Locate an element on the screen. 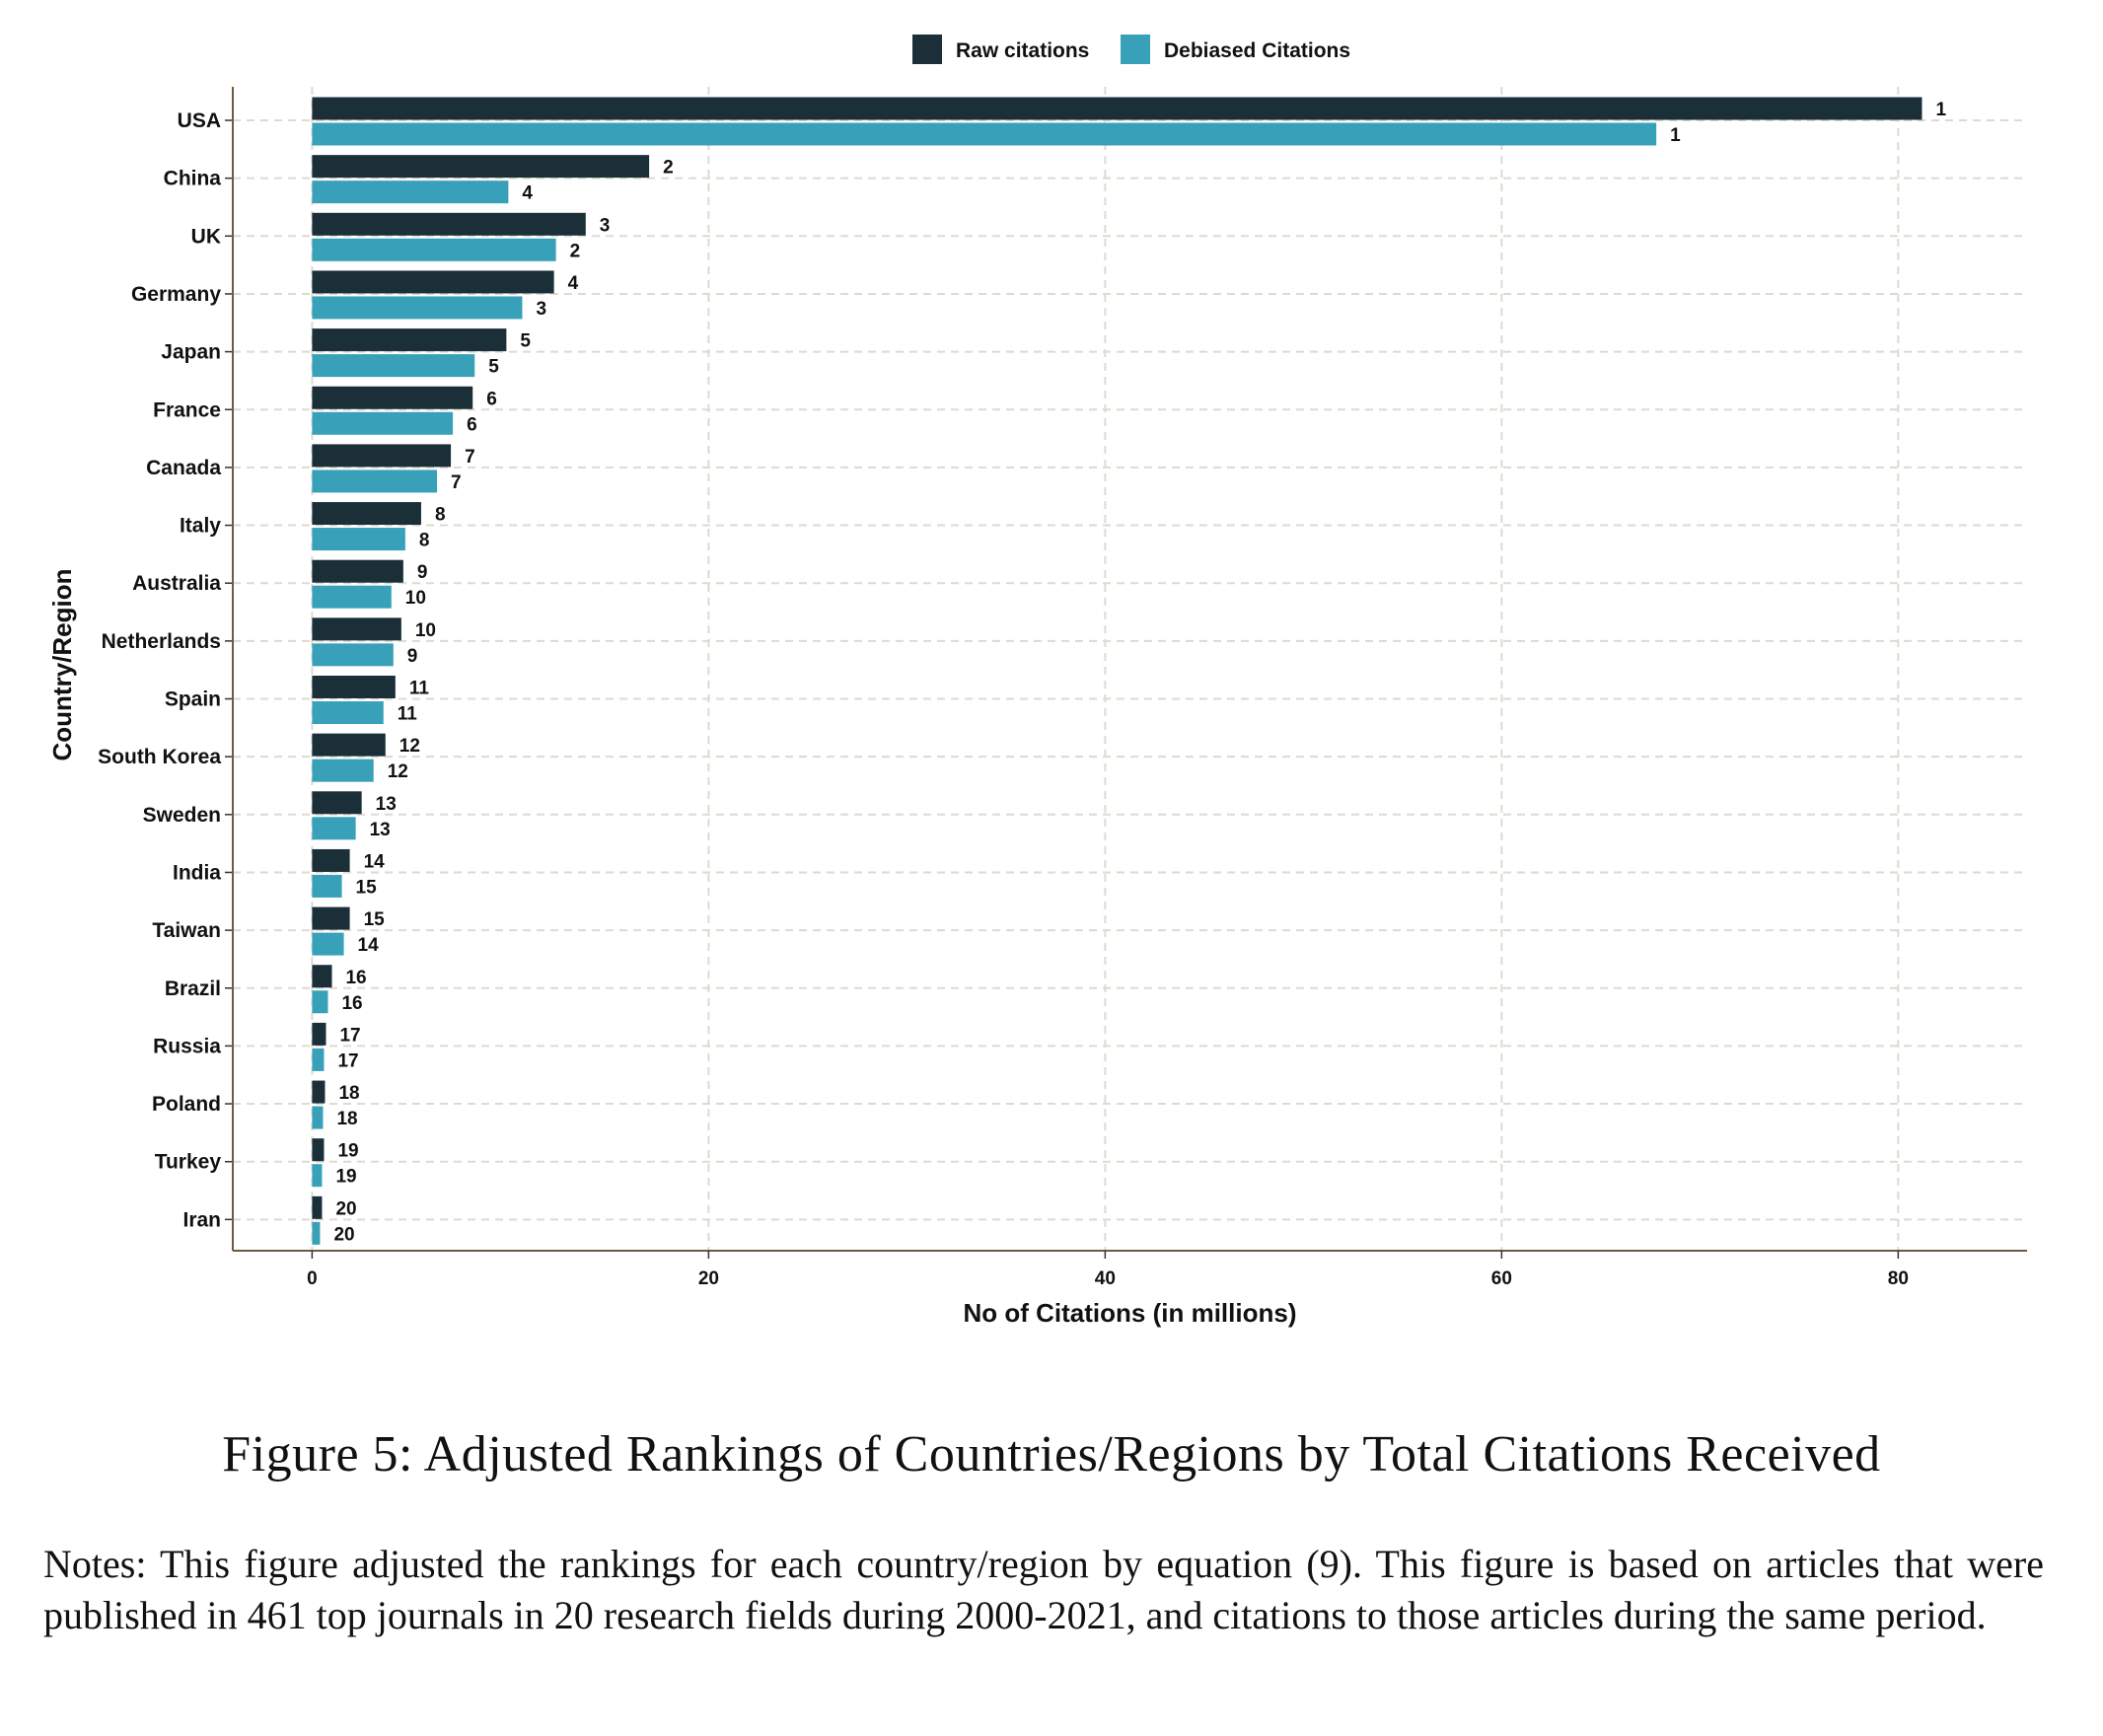 This screenshot has width=2103, height=1736. x-tick-label-2: 40 is located at coordinates (1105, 1279).